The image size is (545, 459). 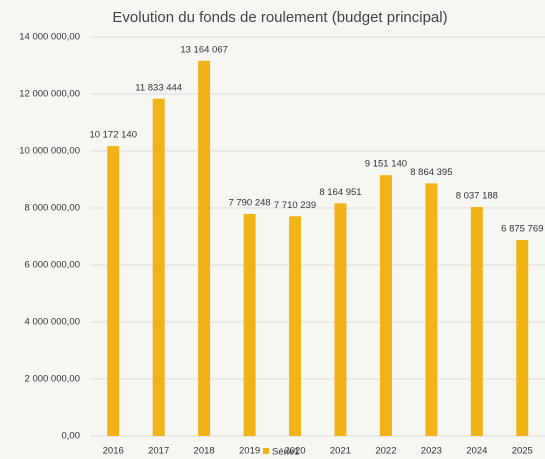 What do you see at coordinates (49, 94) in the screenshot?
I see `y-tick-label: 12 000 000,00` at bounding box center [49, 94].